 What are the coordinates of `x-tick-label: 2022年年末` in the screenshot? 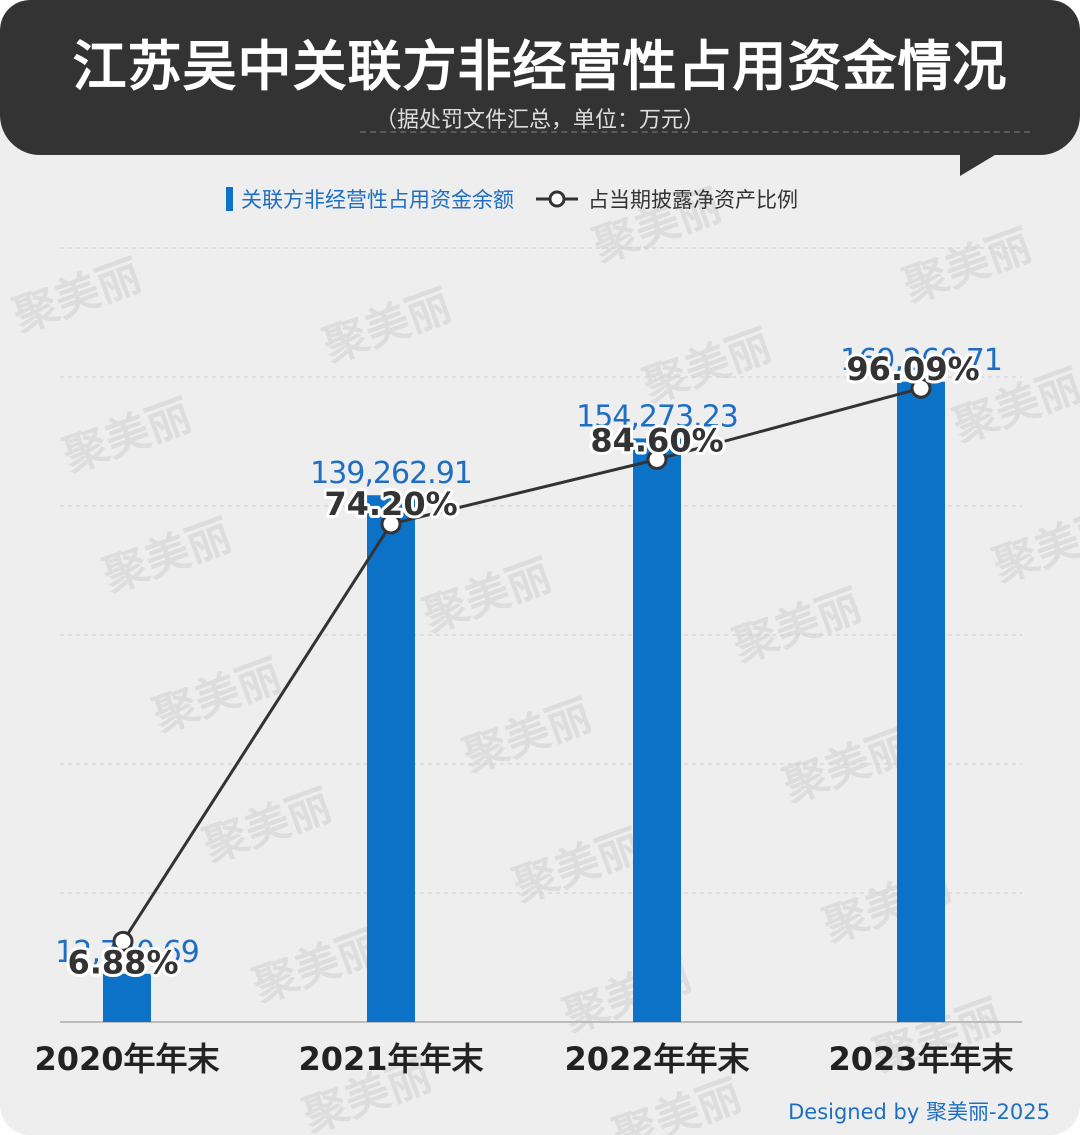 It's located at (656, 1059).